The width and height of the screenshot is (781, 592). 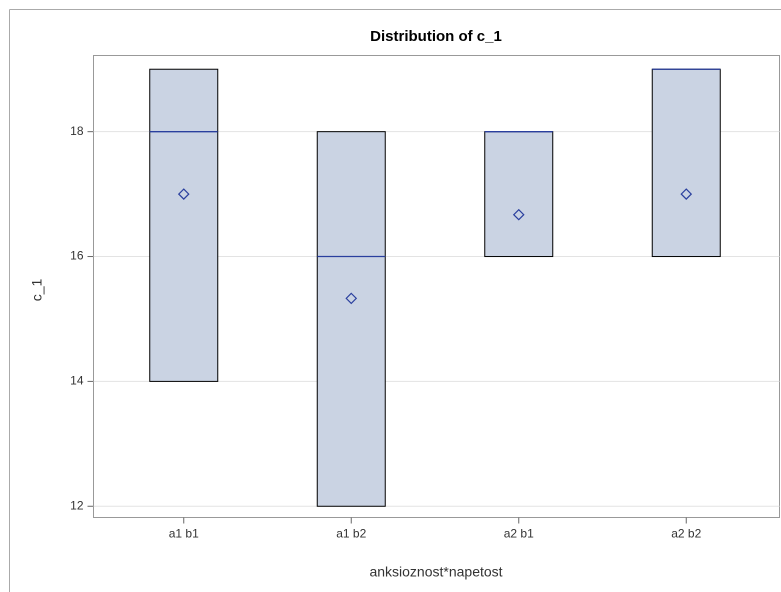 What do you see at coordinates (436, 36) in the screenshot?
I see `chart-title: Distribution of c_1` at bounding box center [436, 36].